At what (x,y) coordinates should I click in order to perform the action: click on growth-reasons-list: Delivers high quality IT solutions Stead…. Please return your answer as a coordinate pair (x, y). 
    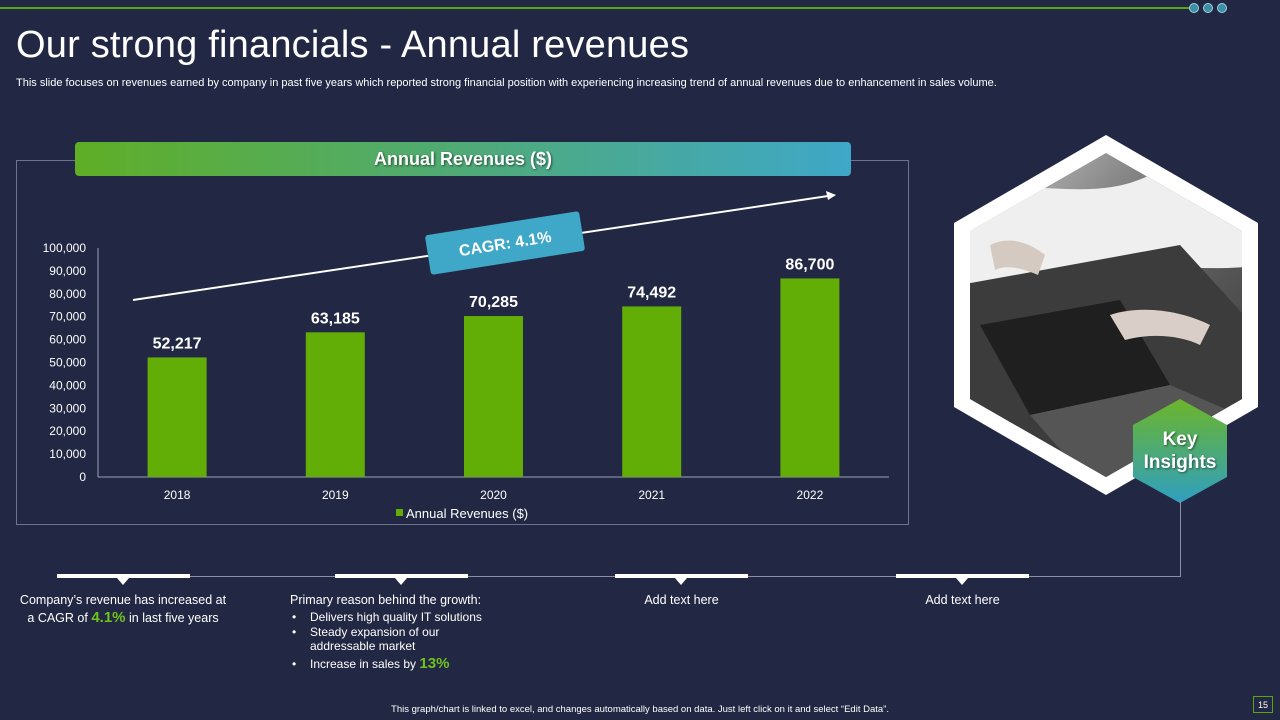
    Looking at the image, I should click on (405, 640).